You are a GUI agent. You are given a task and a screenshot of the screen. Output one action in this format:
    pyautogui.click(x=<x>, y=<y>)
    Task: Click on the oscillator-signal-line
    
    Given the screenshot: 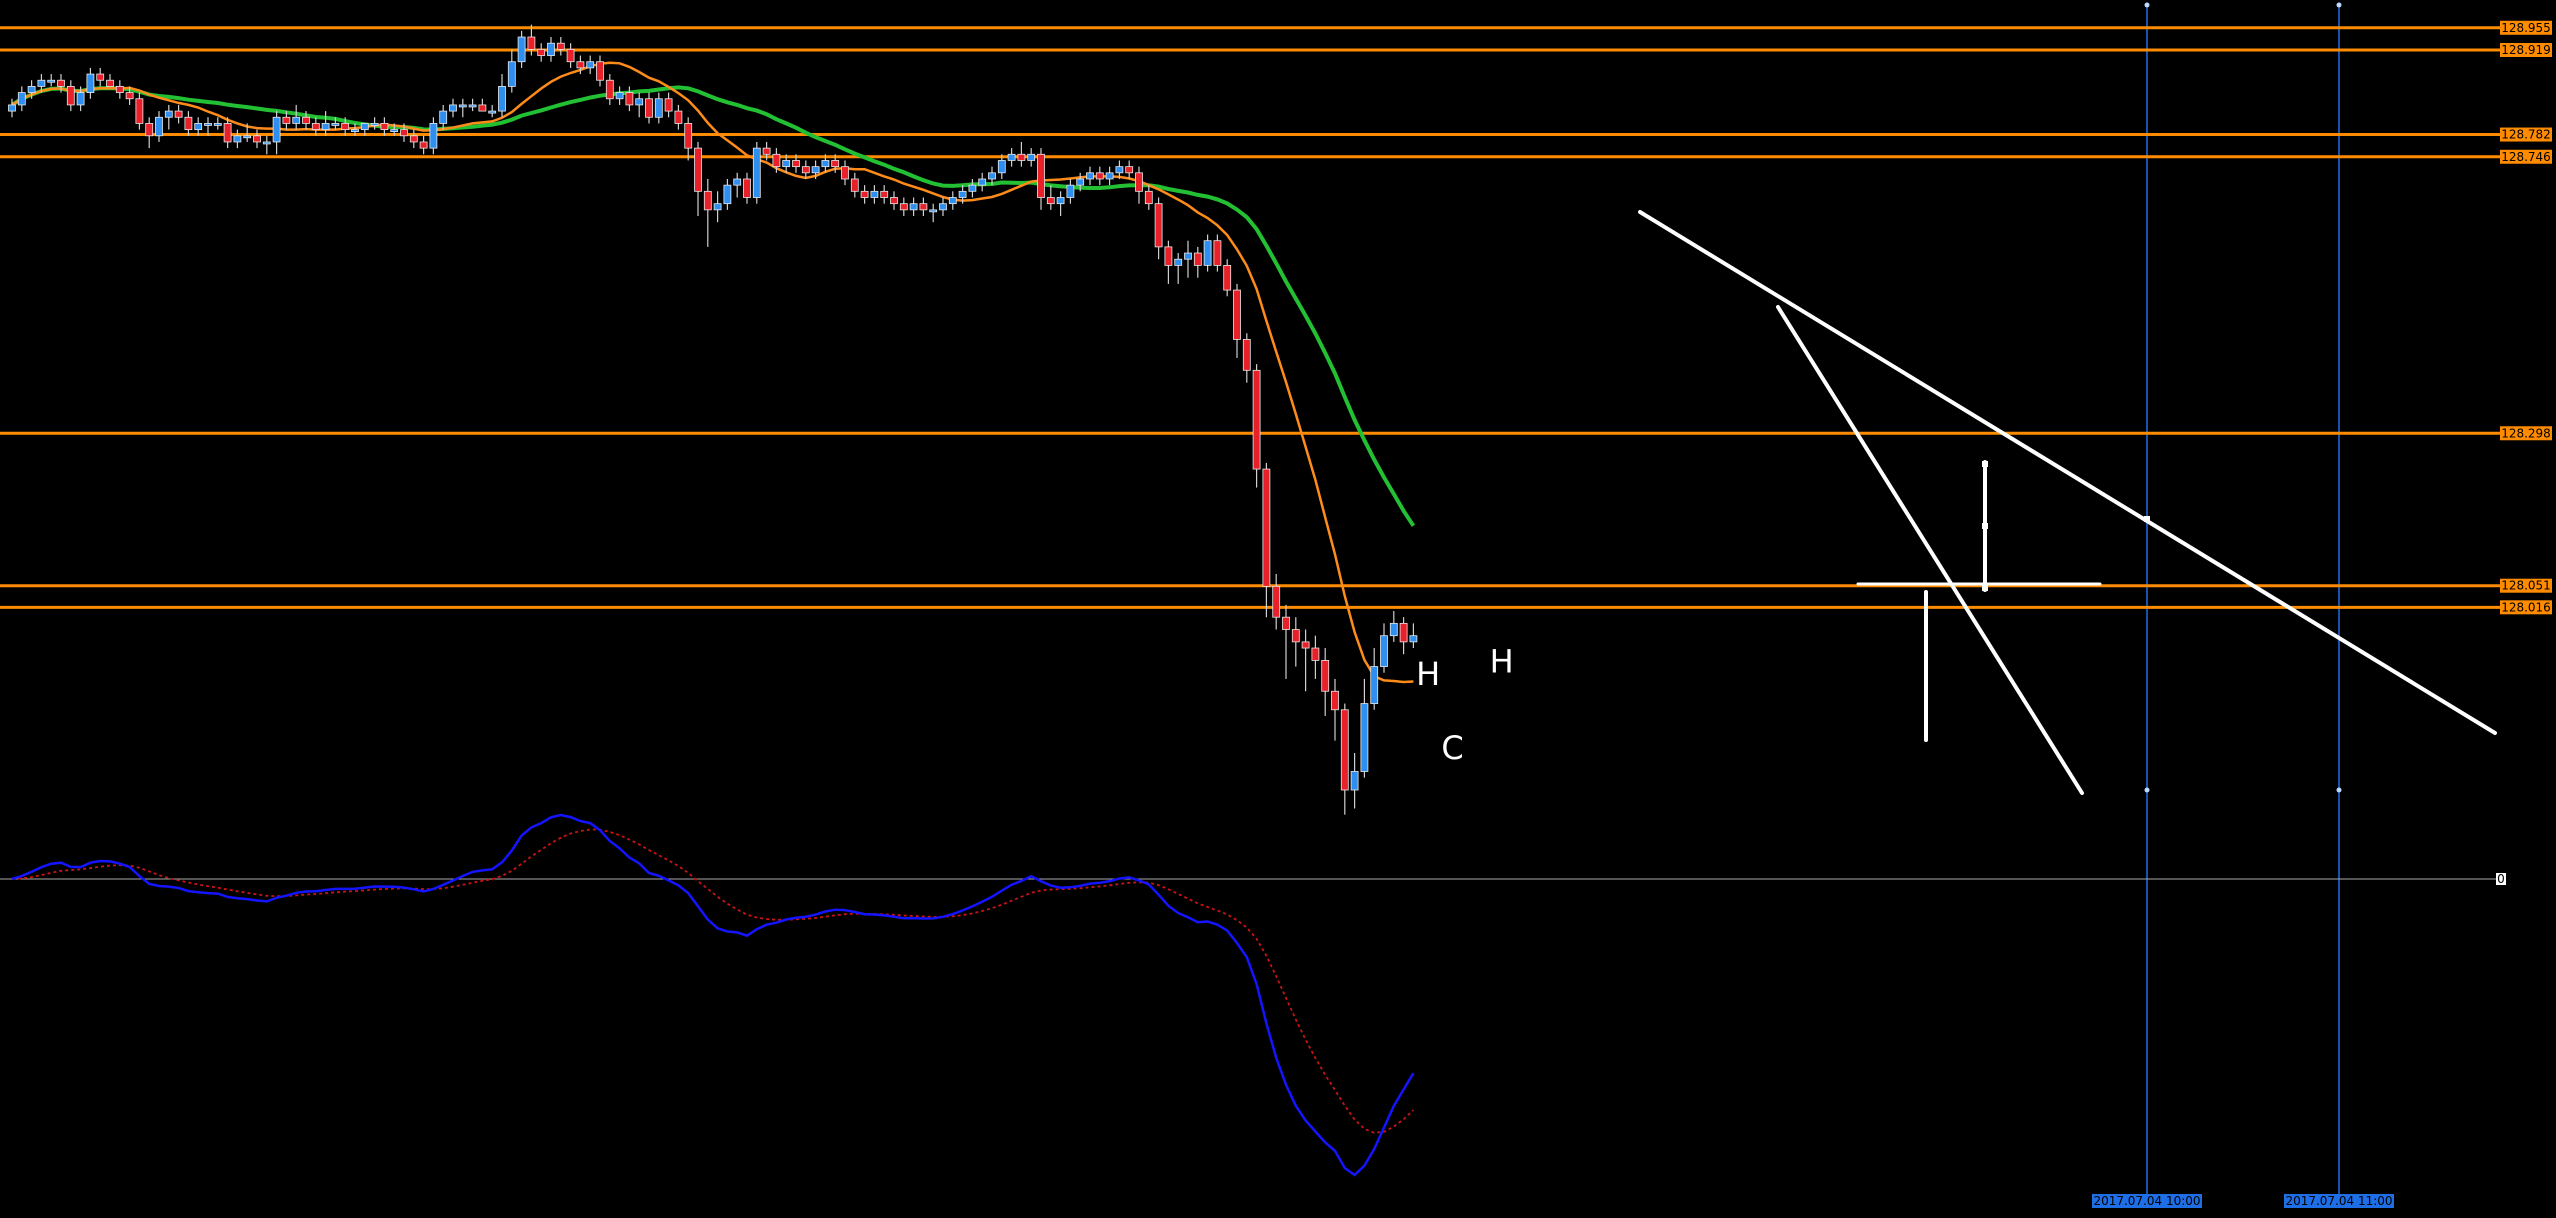 What is the action you would take?
    pyautogui.click(x=713, y=981)
    